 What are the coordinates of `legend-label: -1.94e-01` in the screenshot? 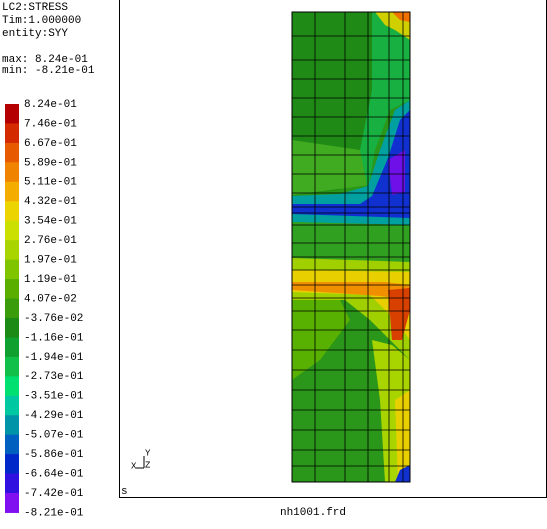 It's located at (54, 358).